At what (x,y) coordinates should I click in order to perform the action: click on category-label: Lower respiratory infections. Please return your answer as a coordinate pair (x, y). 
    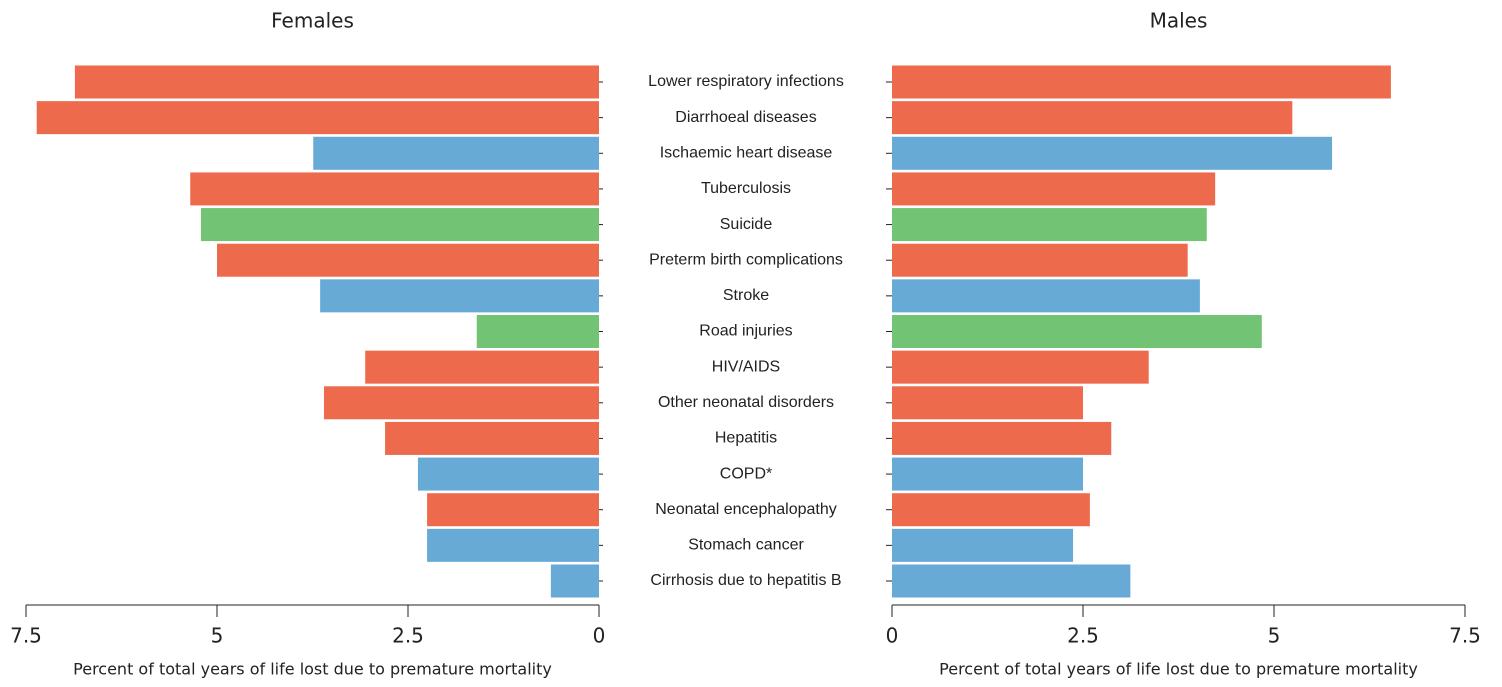
    Looking at the image, I should click on (746, 81).